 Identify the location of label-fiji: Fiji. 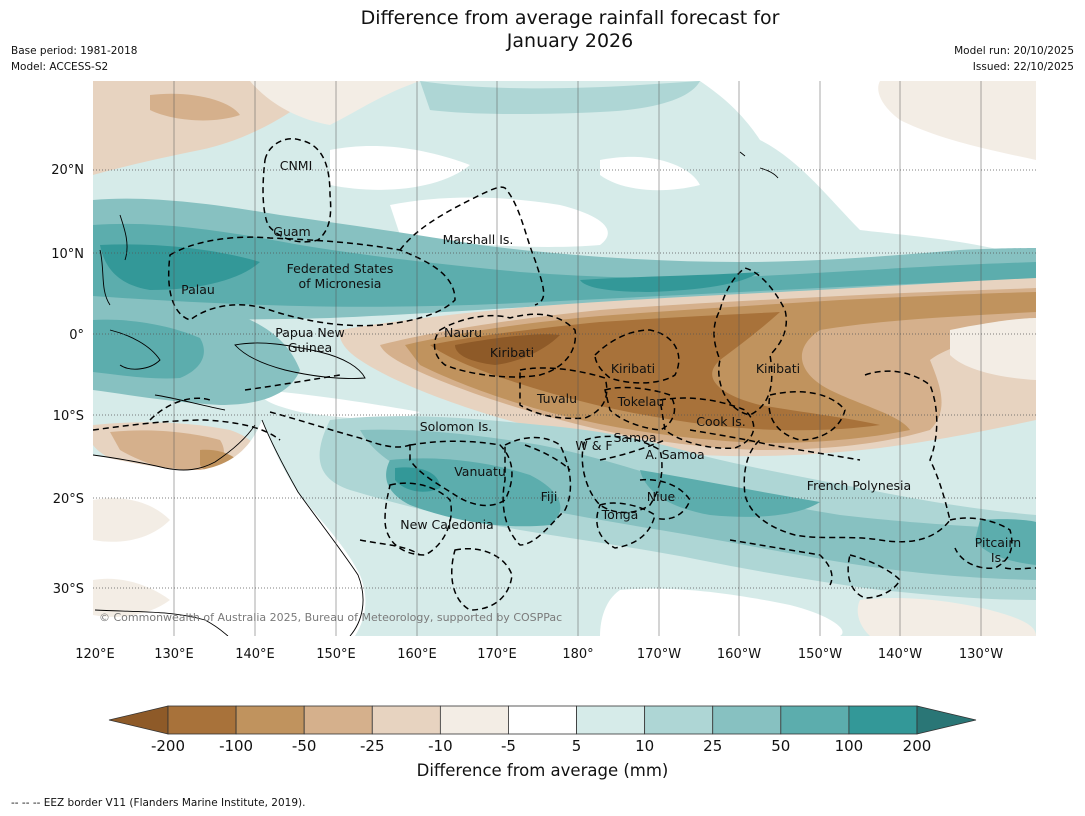
(549, 496).